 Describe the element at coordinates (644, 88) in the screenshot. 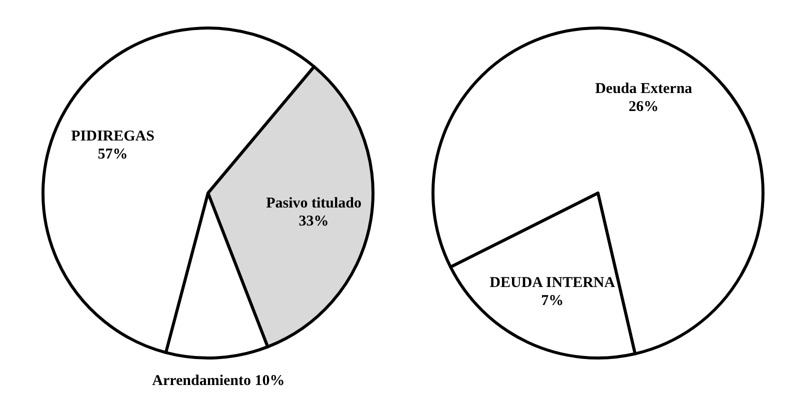

I see `slice-label: Deuda Externa` at that location.